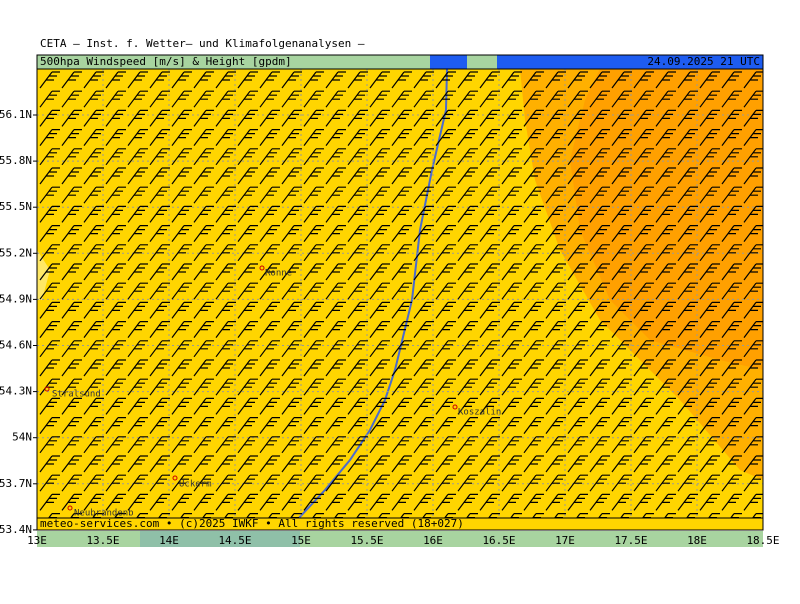  I want to click on lon-label: 14.5E, so click(234, 540).